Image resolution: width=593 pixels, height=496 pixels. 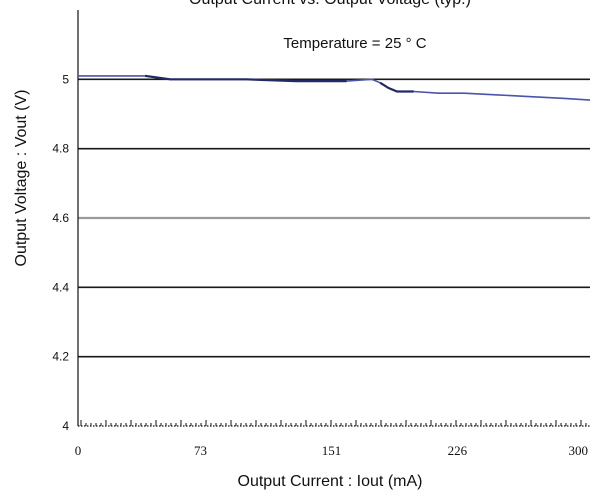 I want to click on x-axis-label: Output Current : Iout (mA), so click(x=330, y=481).